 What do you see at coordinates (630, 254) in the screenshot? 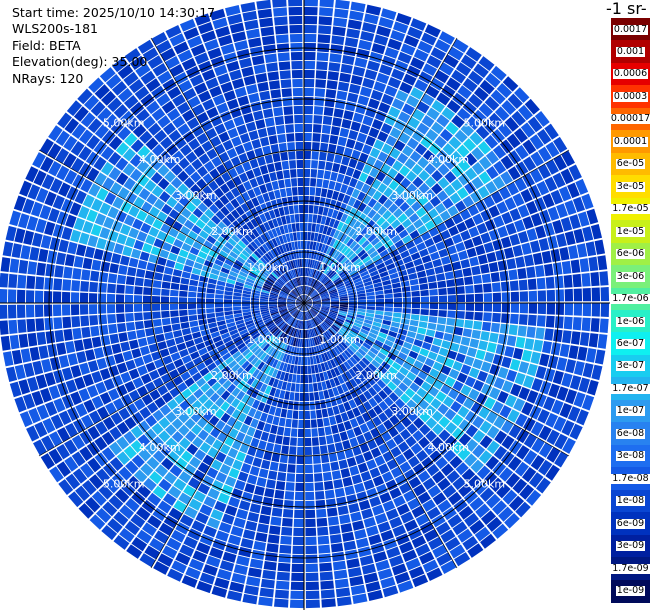
I see `colorbar-bin: 6e-06` at bounding box center [630, 254].